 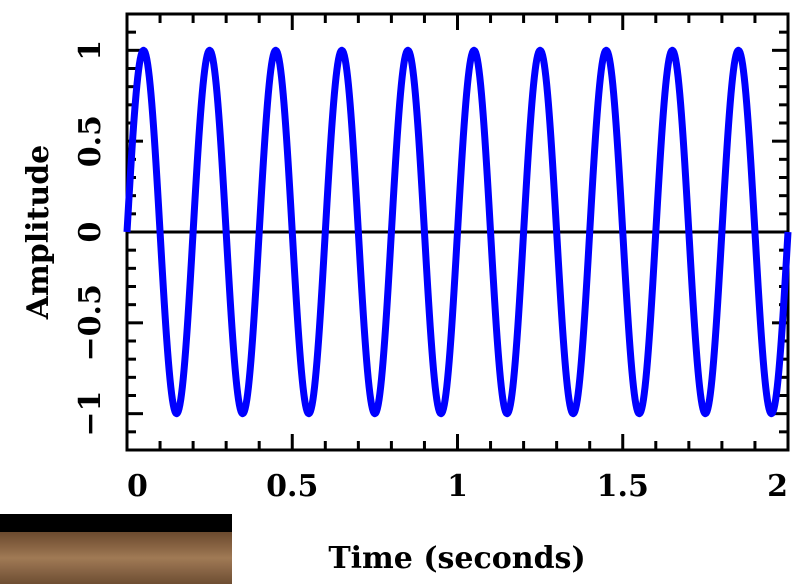 What do you see at coordinates (90, 50) in the screenshot?
I see `y-tick-label: 1` at bounding box center [90, 50].